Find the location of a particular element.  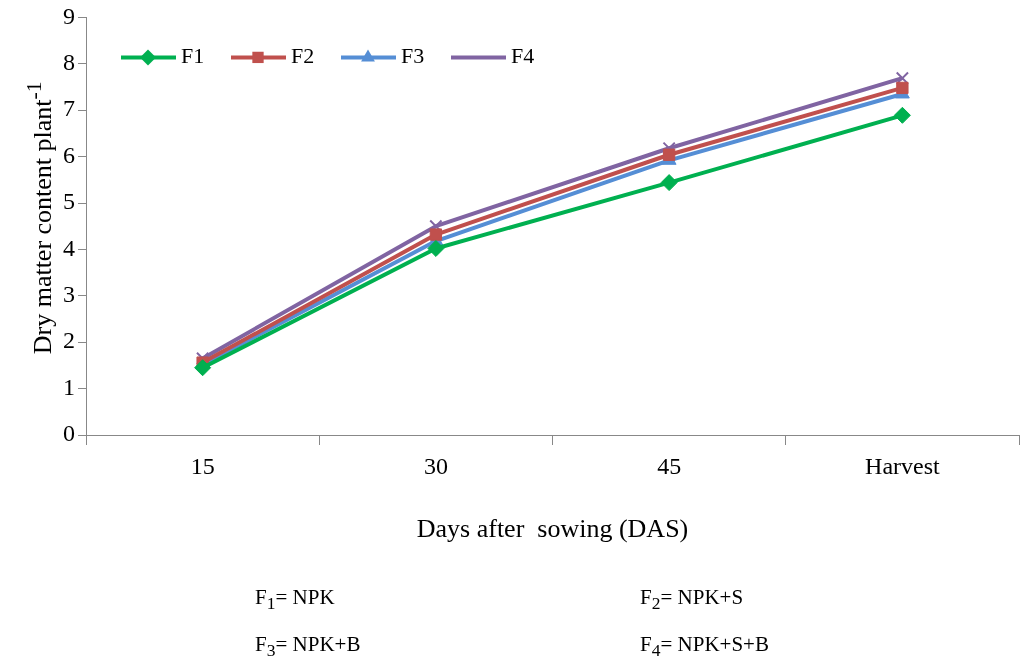

text: F$_{1}$= NPK is located at coordinates (295, 600).